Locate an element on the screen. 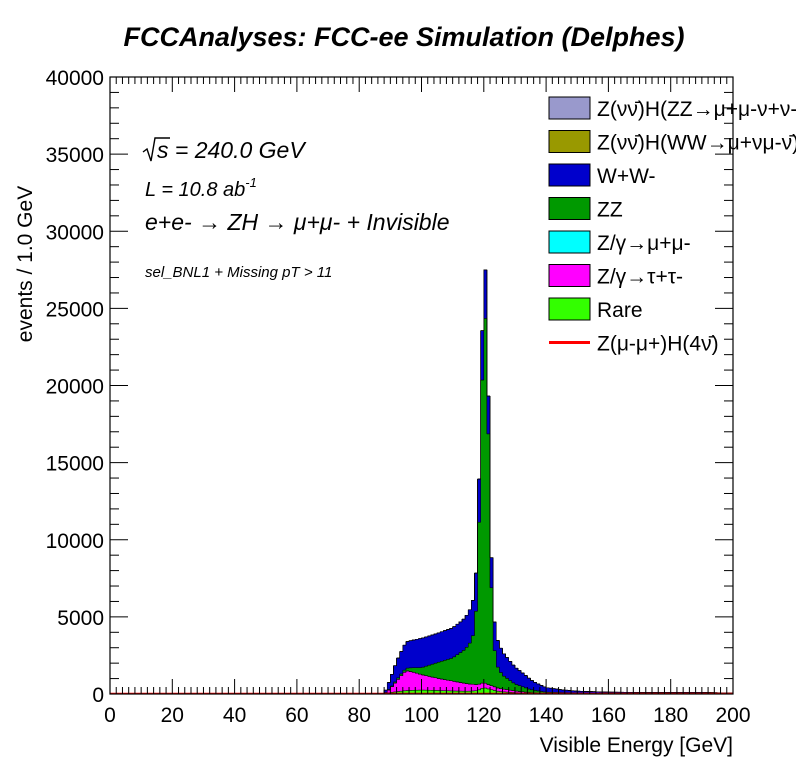 Image resolution: width=796 pixels, height=772 pixels. x-tick-label: 120 is located at coordinates (483, 715).